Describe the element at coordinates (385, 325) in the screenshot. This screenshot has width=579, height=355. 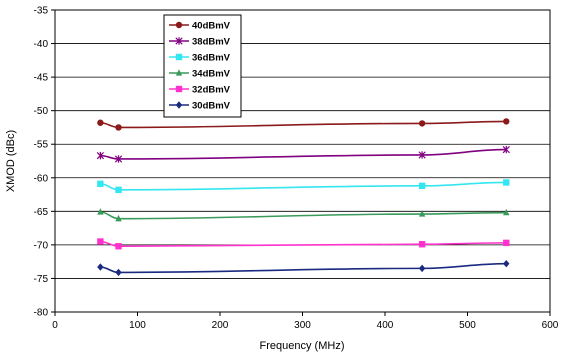
I see `x-tick-label: 400` at that location.